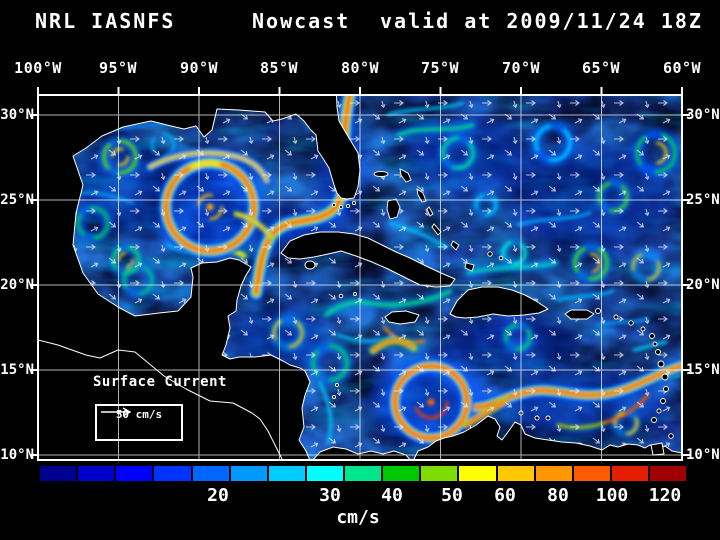 Image resolution: width=720 pixels, height=540 pixels. What do you see at coordinates (139, 422) in the screenshot?
I see `current-scale-box: 50 cm/s` at bounding box center [139, 422].